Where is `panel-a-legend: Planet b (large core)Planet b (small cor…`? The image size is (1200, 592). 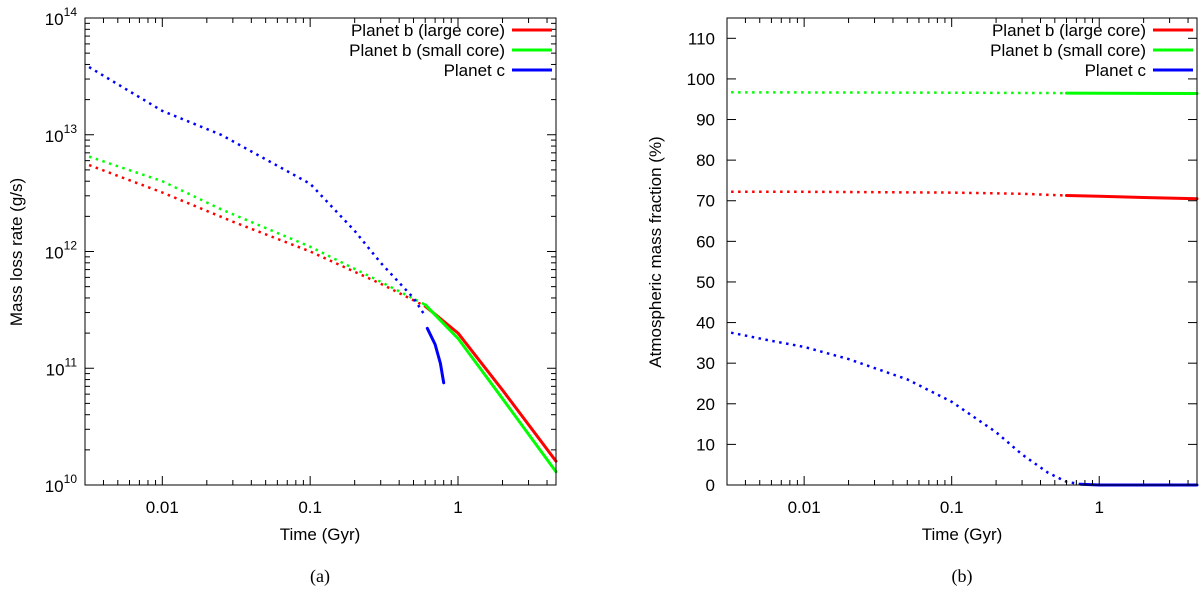
panel-a-legend: Planet b (large core)Planet b (small cor… is located at coordinates (450, 50).